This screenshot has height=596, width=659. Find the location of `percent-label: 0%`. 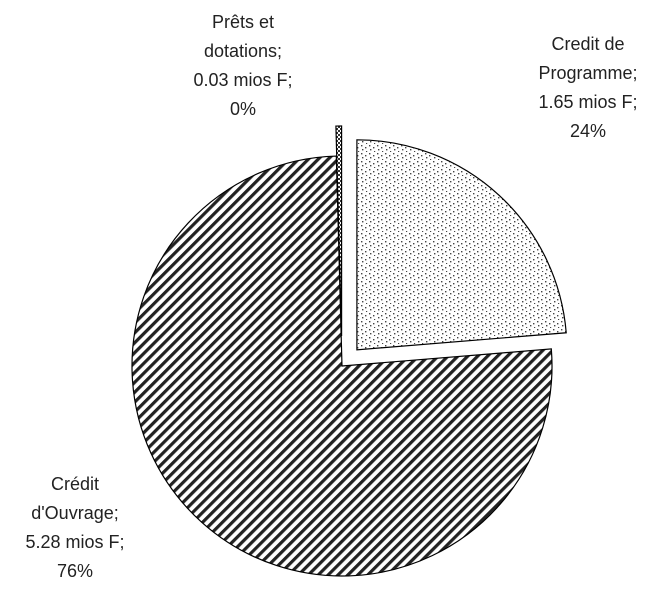

percent-label: 0% is located at coordinates (242, 109).